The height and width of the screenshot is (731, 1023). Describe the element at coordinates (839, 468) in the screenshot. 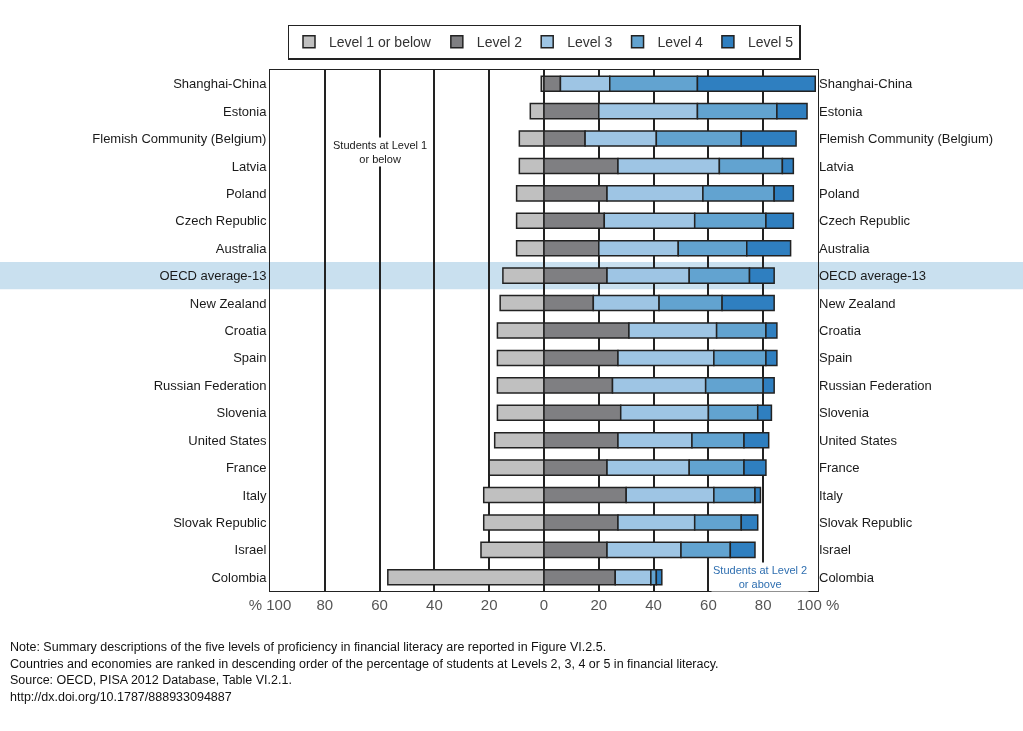

I see `y-tick-label: France` at that location.